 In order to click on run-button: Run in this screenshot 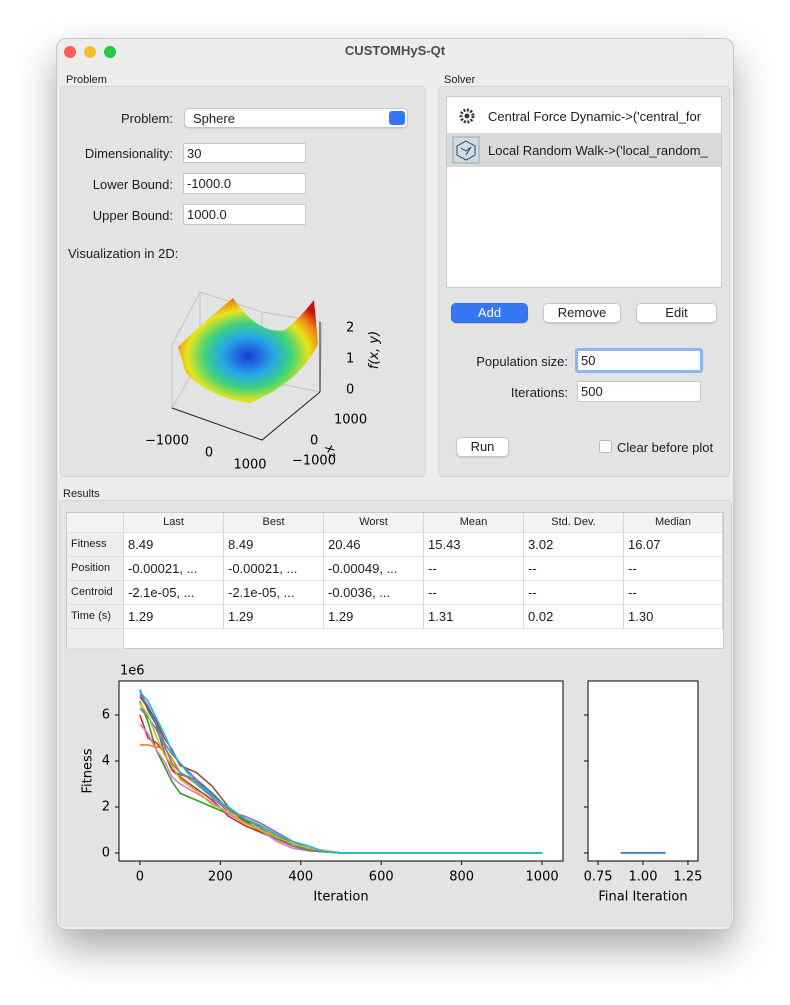, I will do `click(482, 447)`.